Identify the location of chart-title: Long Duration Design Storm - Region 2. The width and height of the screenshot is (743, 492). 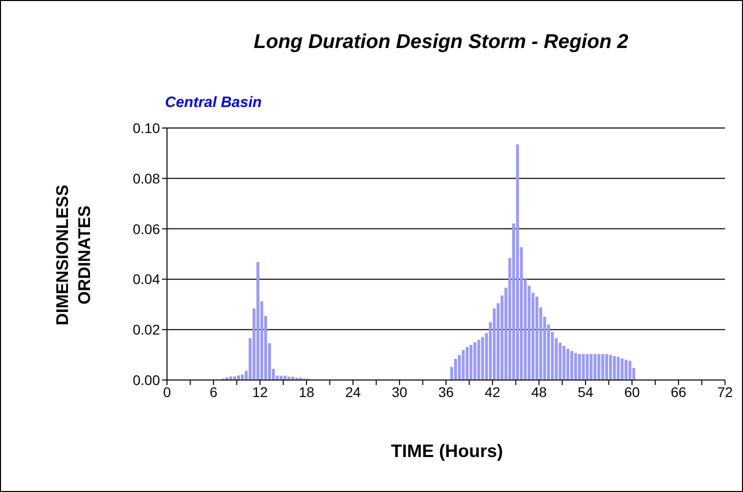
(441, 42).